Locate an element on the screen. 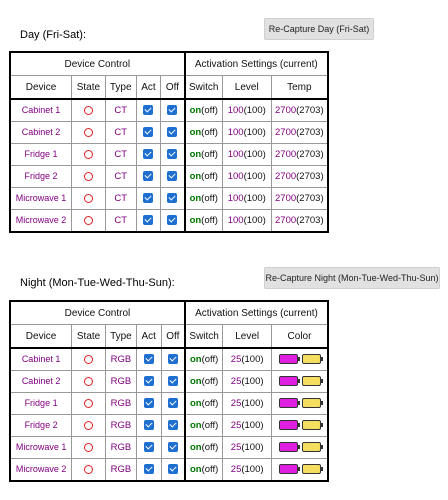  device-cell: Fridge 1 is located at coordinates (41, 403).